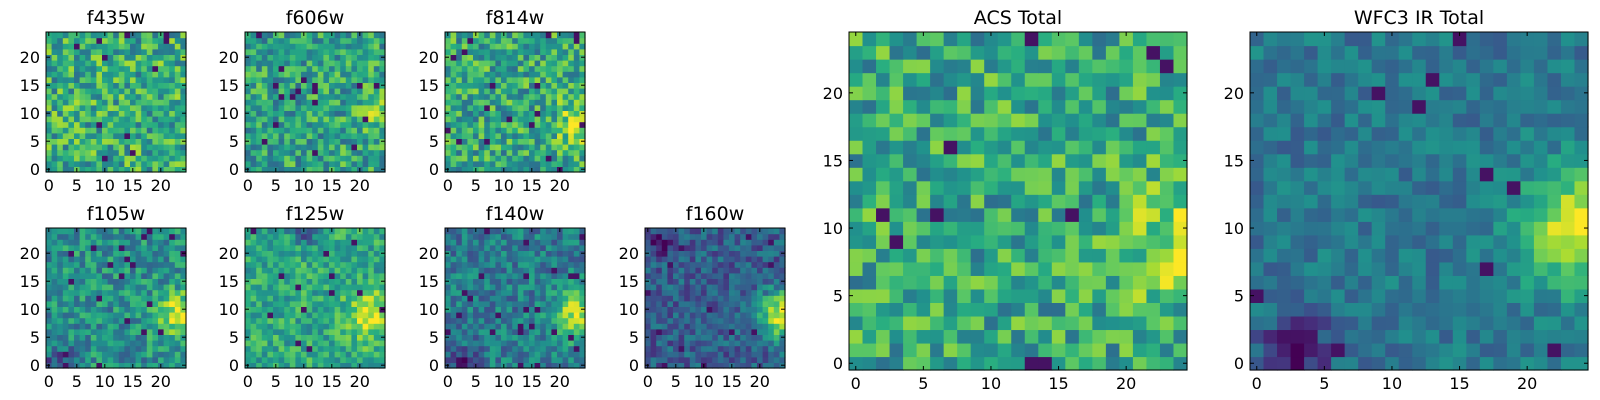 The height and width of the screenshot is (400, 1600). I want to click on x-tick-label: 20, so click(161, 185).